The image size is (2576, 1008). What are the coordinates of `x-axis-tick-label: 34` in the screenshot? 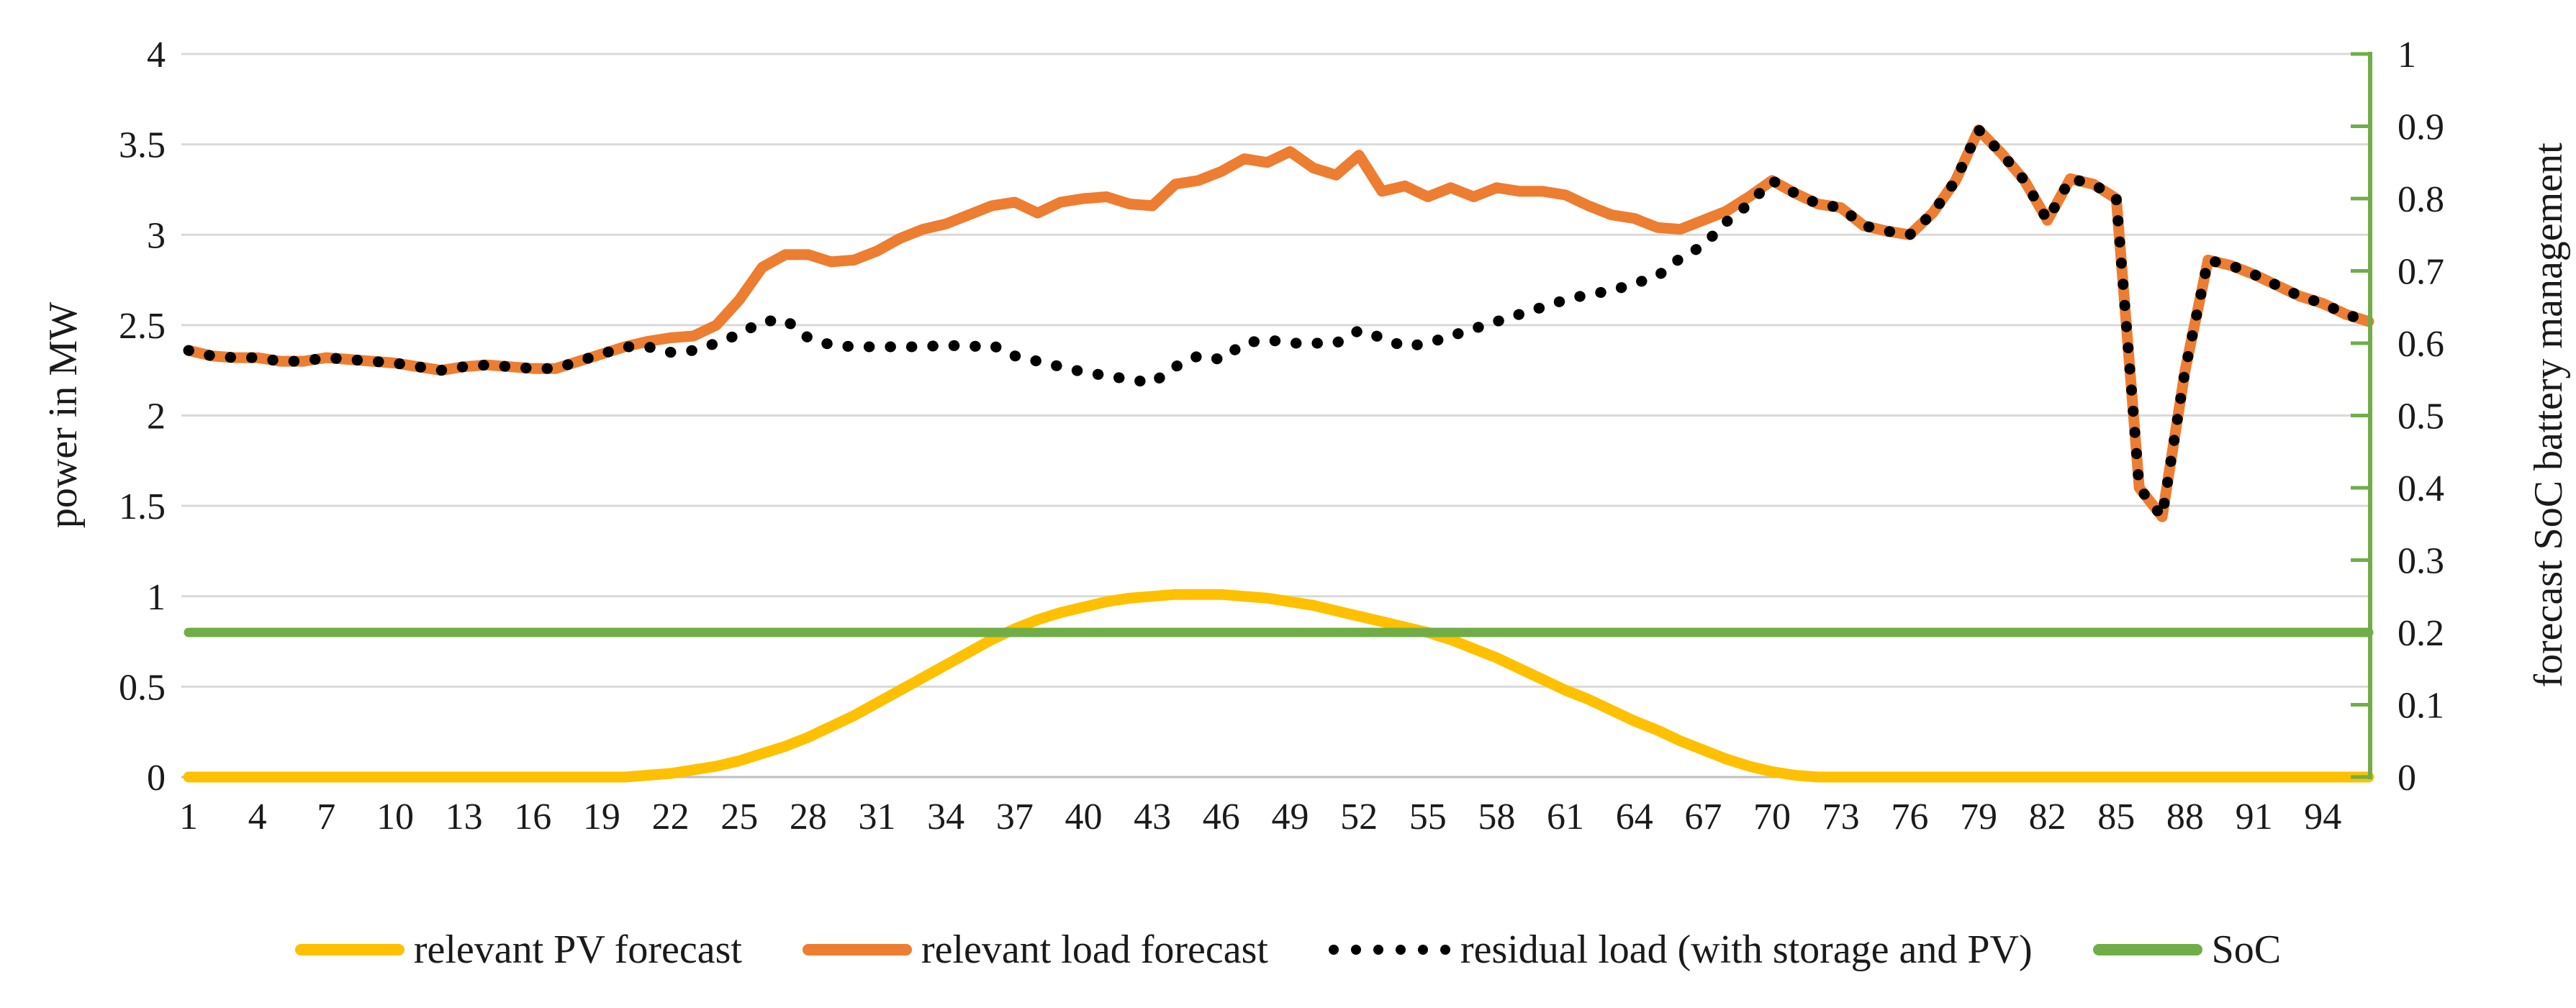 It's located at (946, 816).